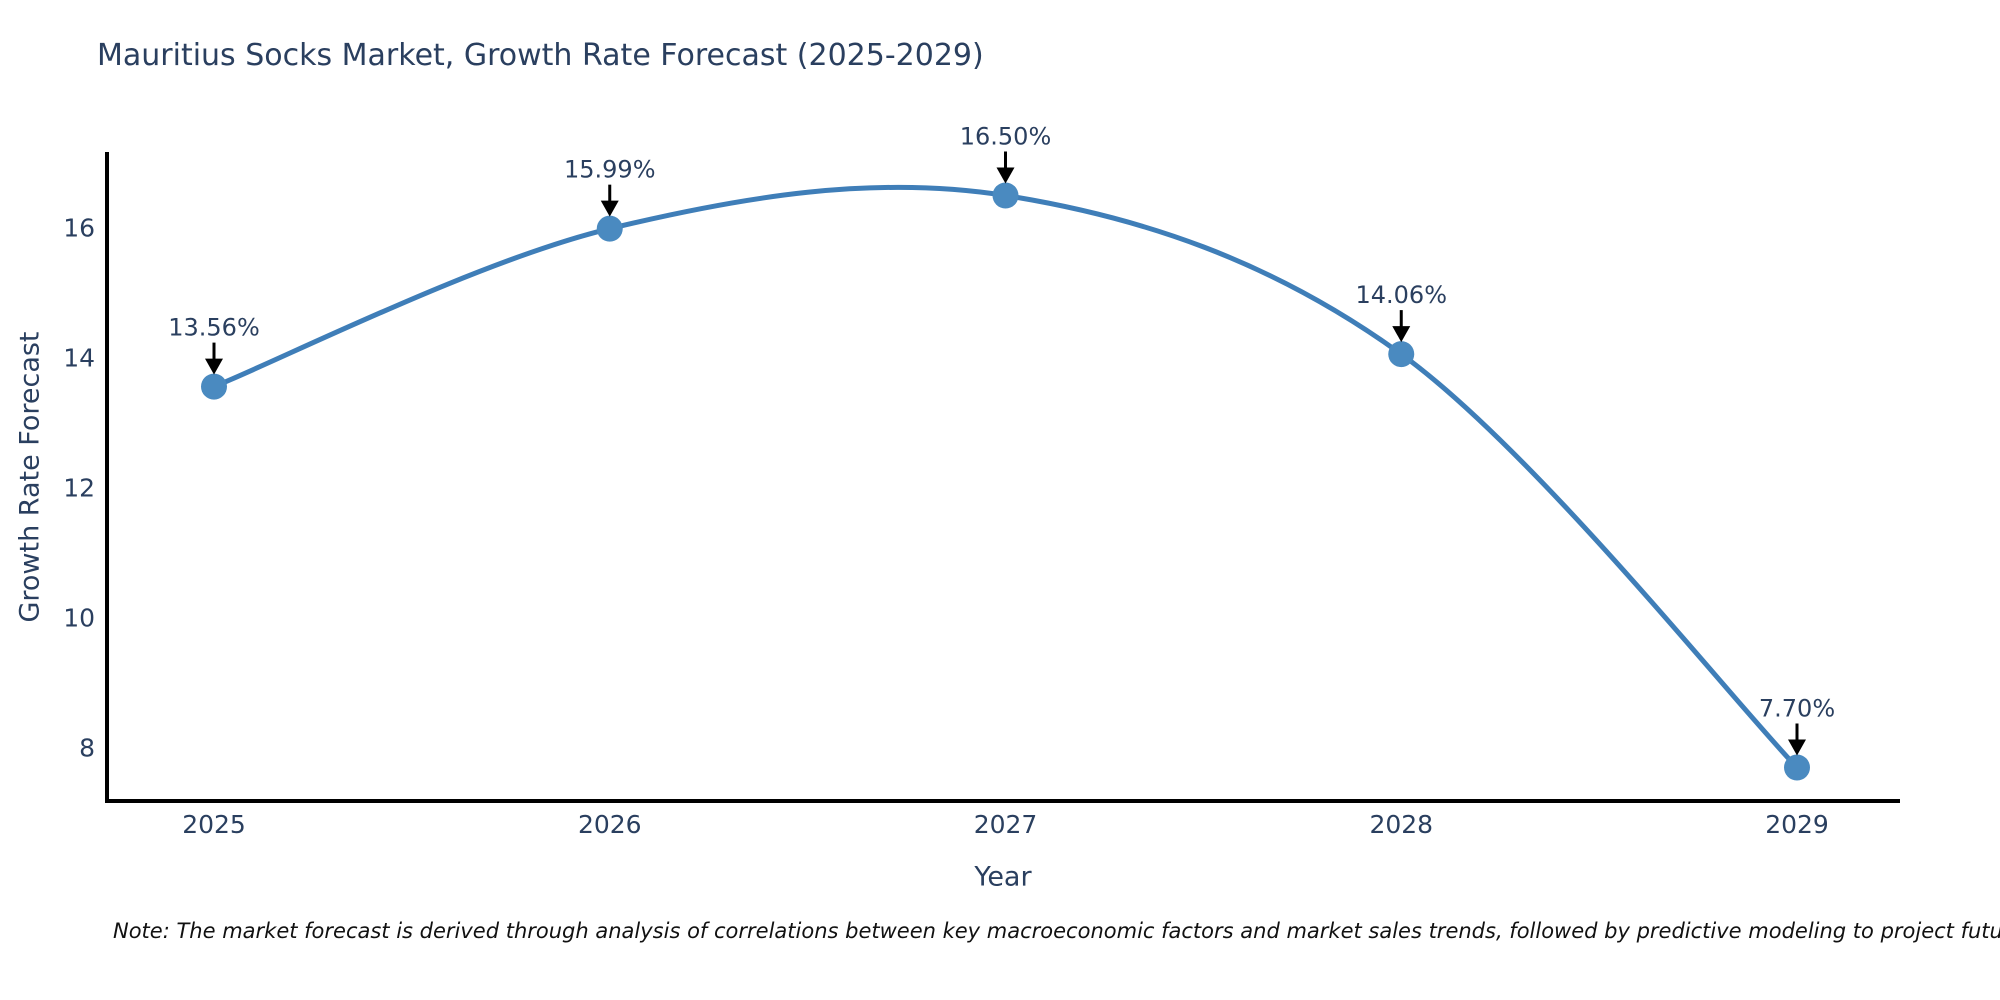 The image size is (2000, 1000). I want to click on y-tick-label: 8, so click(87, 748).